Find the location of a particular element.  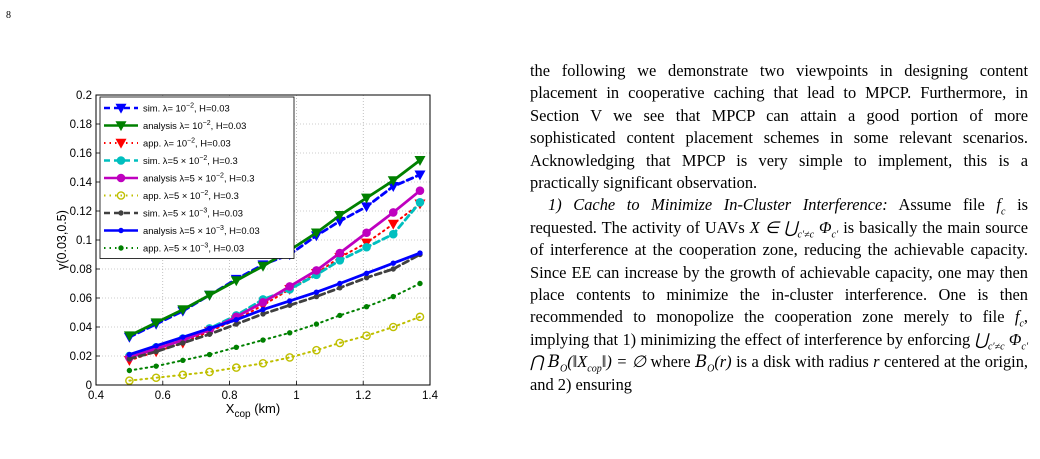

math-radius: r is located at coordinates (876, 362).